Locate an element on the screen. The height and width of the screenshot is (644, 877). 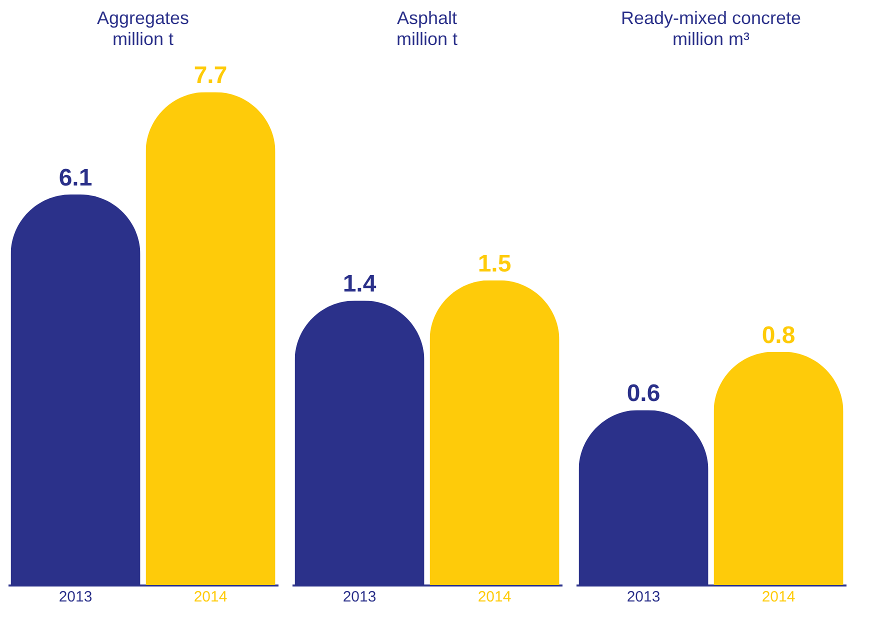
data-label: 0.8 is located at coordinates (779, 335).